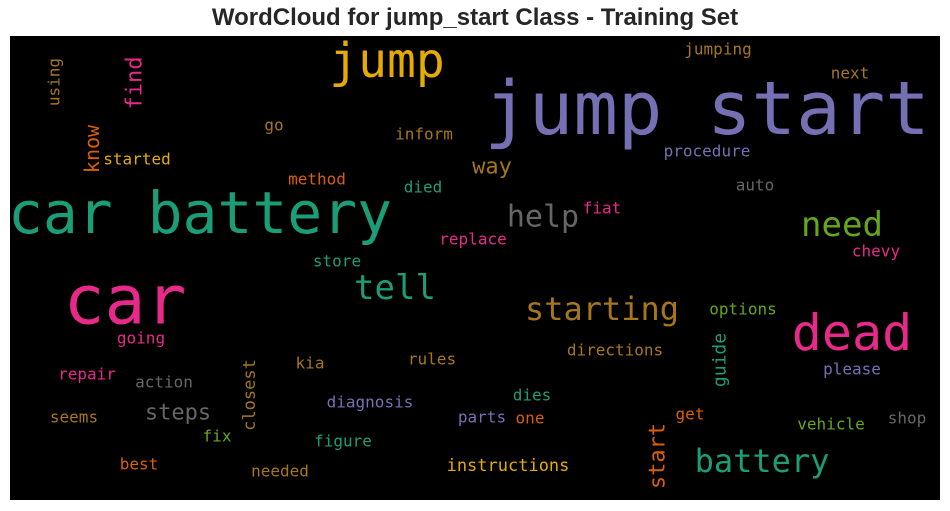 Image resolution: width=950 pixels, height=511 pixels. Describe the element at coordinates (472, 239) in the screenshot. I see `word-replace: replace` at that location.